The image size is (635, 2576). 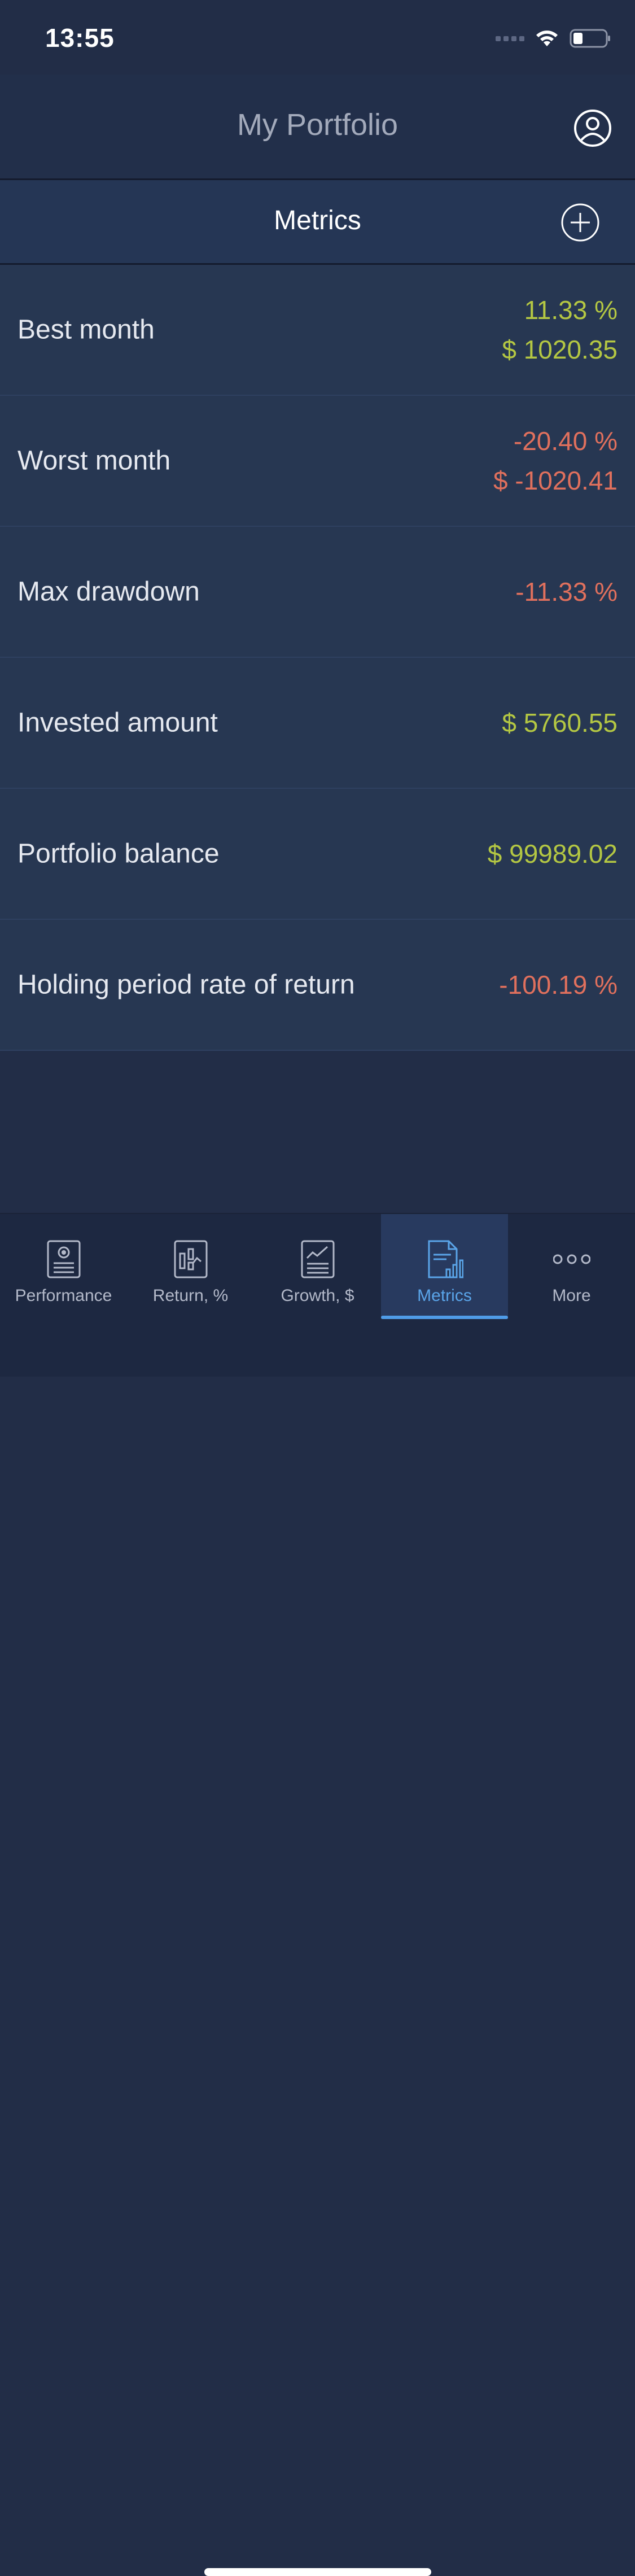 I want to click on metric-row-holding-period-return: Holding period rate of return -100.19 %, so click(x=317, y=986).